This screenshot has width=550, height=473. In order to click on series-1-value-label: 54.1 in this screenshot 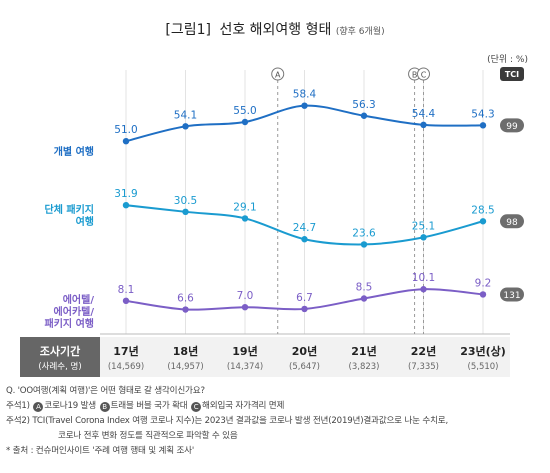, I will do `click(185, 115)`.